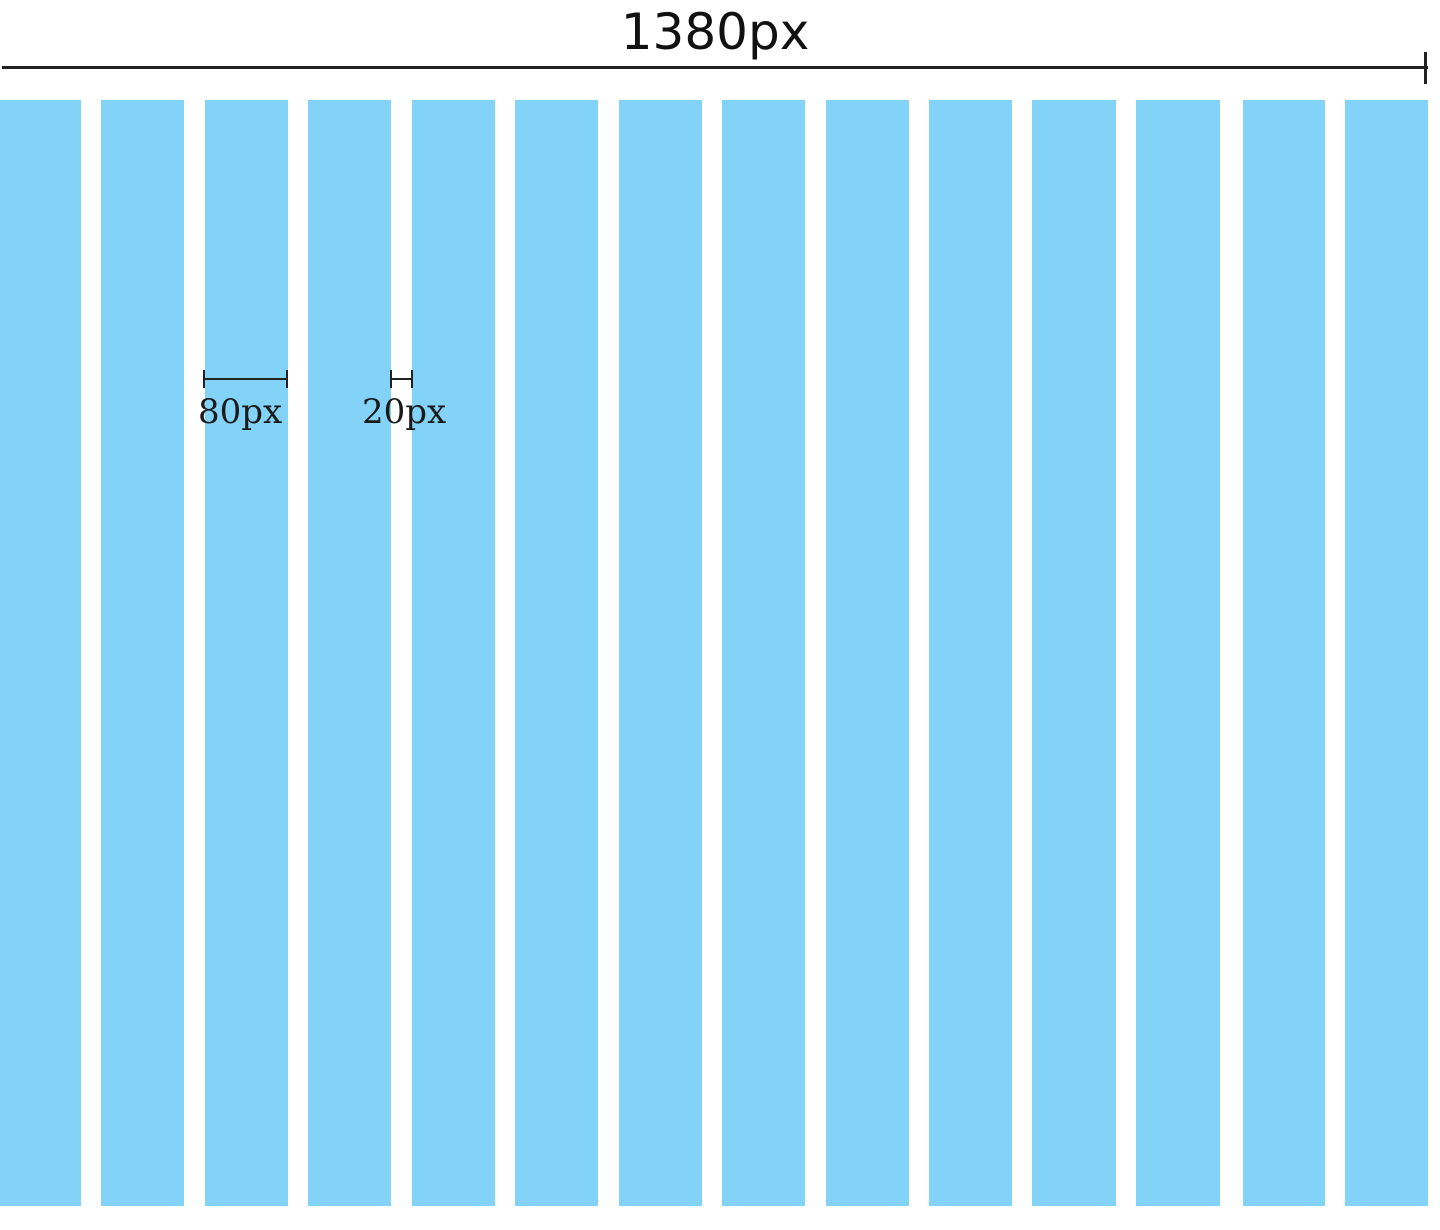 This screenshot has height=1230, width=1440. What do you see at coordinates (240, 412) in the screenshot?
I see `column-width-label: 80px` at bounding box center [240, 412].